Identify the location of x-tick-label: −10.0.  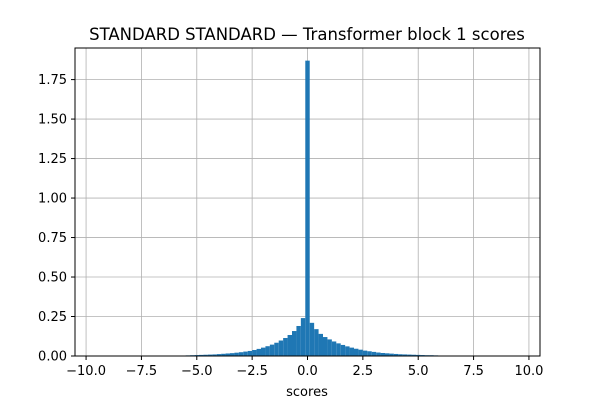
(86, 371).